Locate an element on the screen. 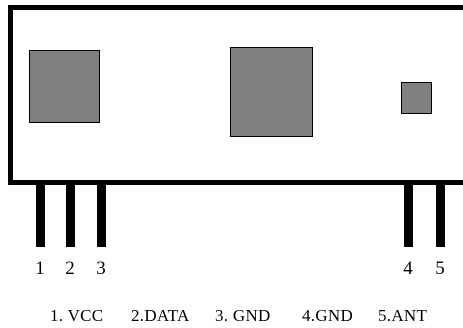  component-right-small is located at coordinates (416, 98).